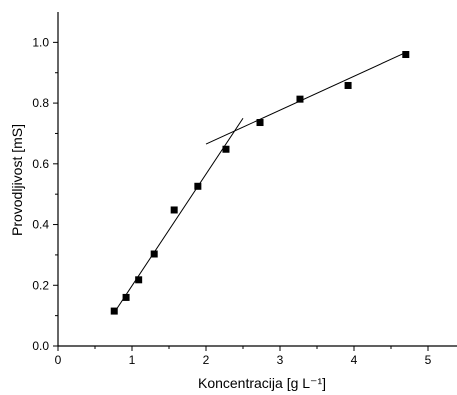 This screenshot has height=395, width=457. I want to click on x-tick-label-0: 0, so click(58, 360).